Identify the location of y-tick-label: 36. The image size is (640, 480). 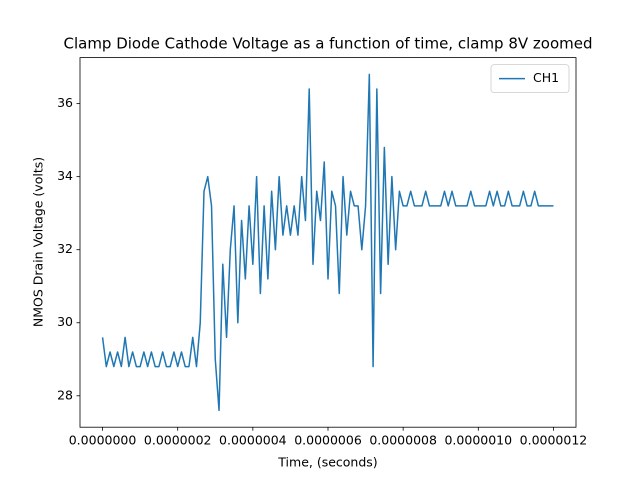
(65, 102).